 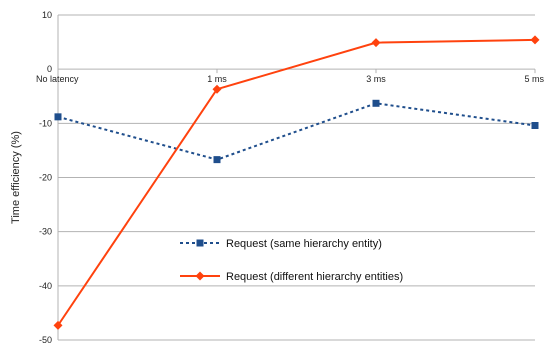 I want to click on x-tick-label: 1 ms, so click(x=217, y=79).